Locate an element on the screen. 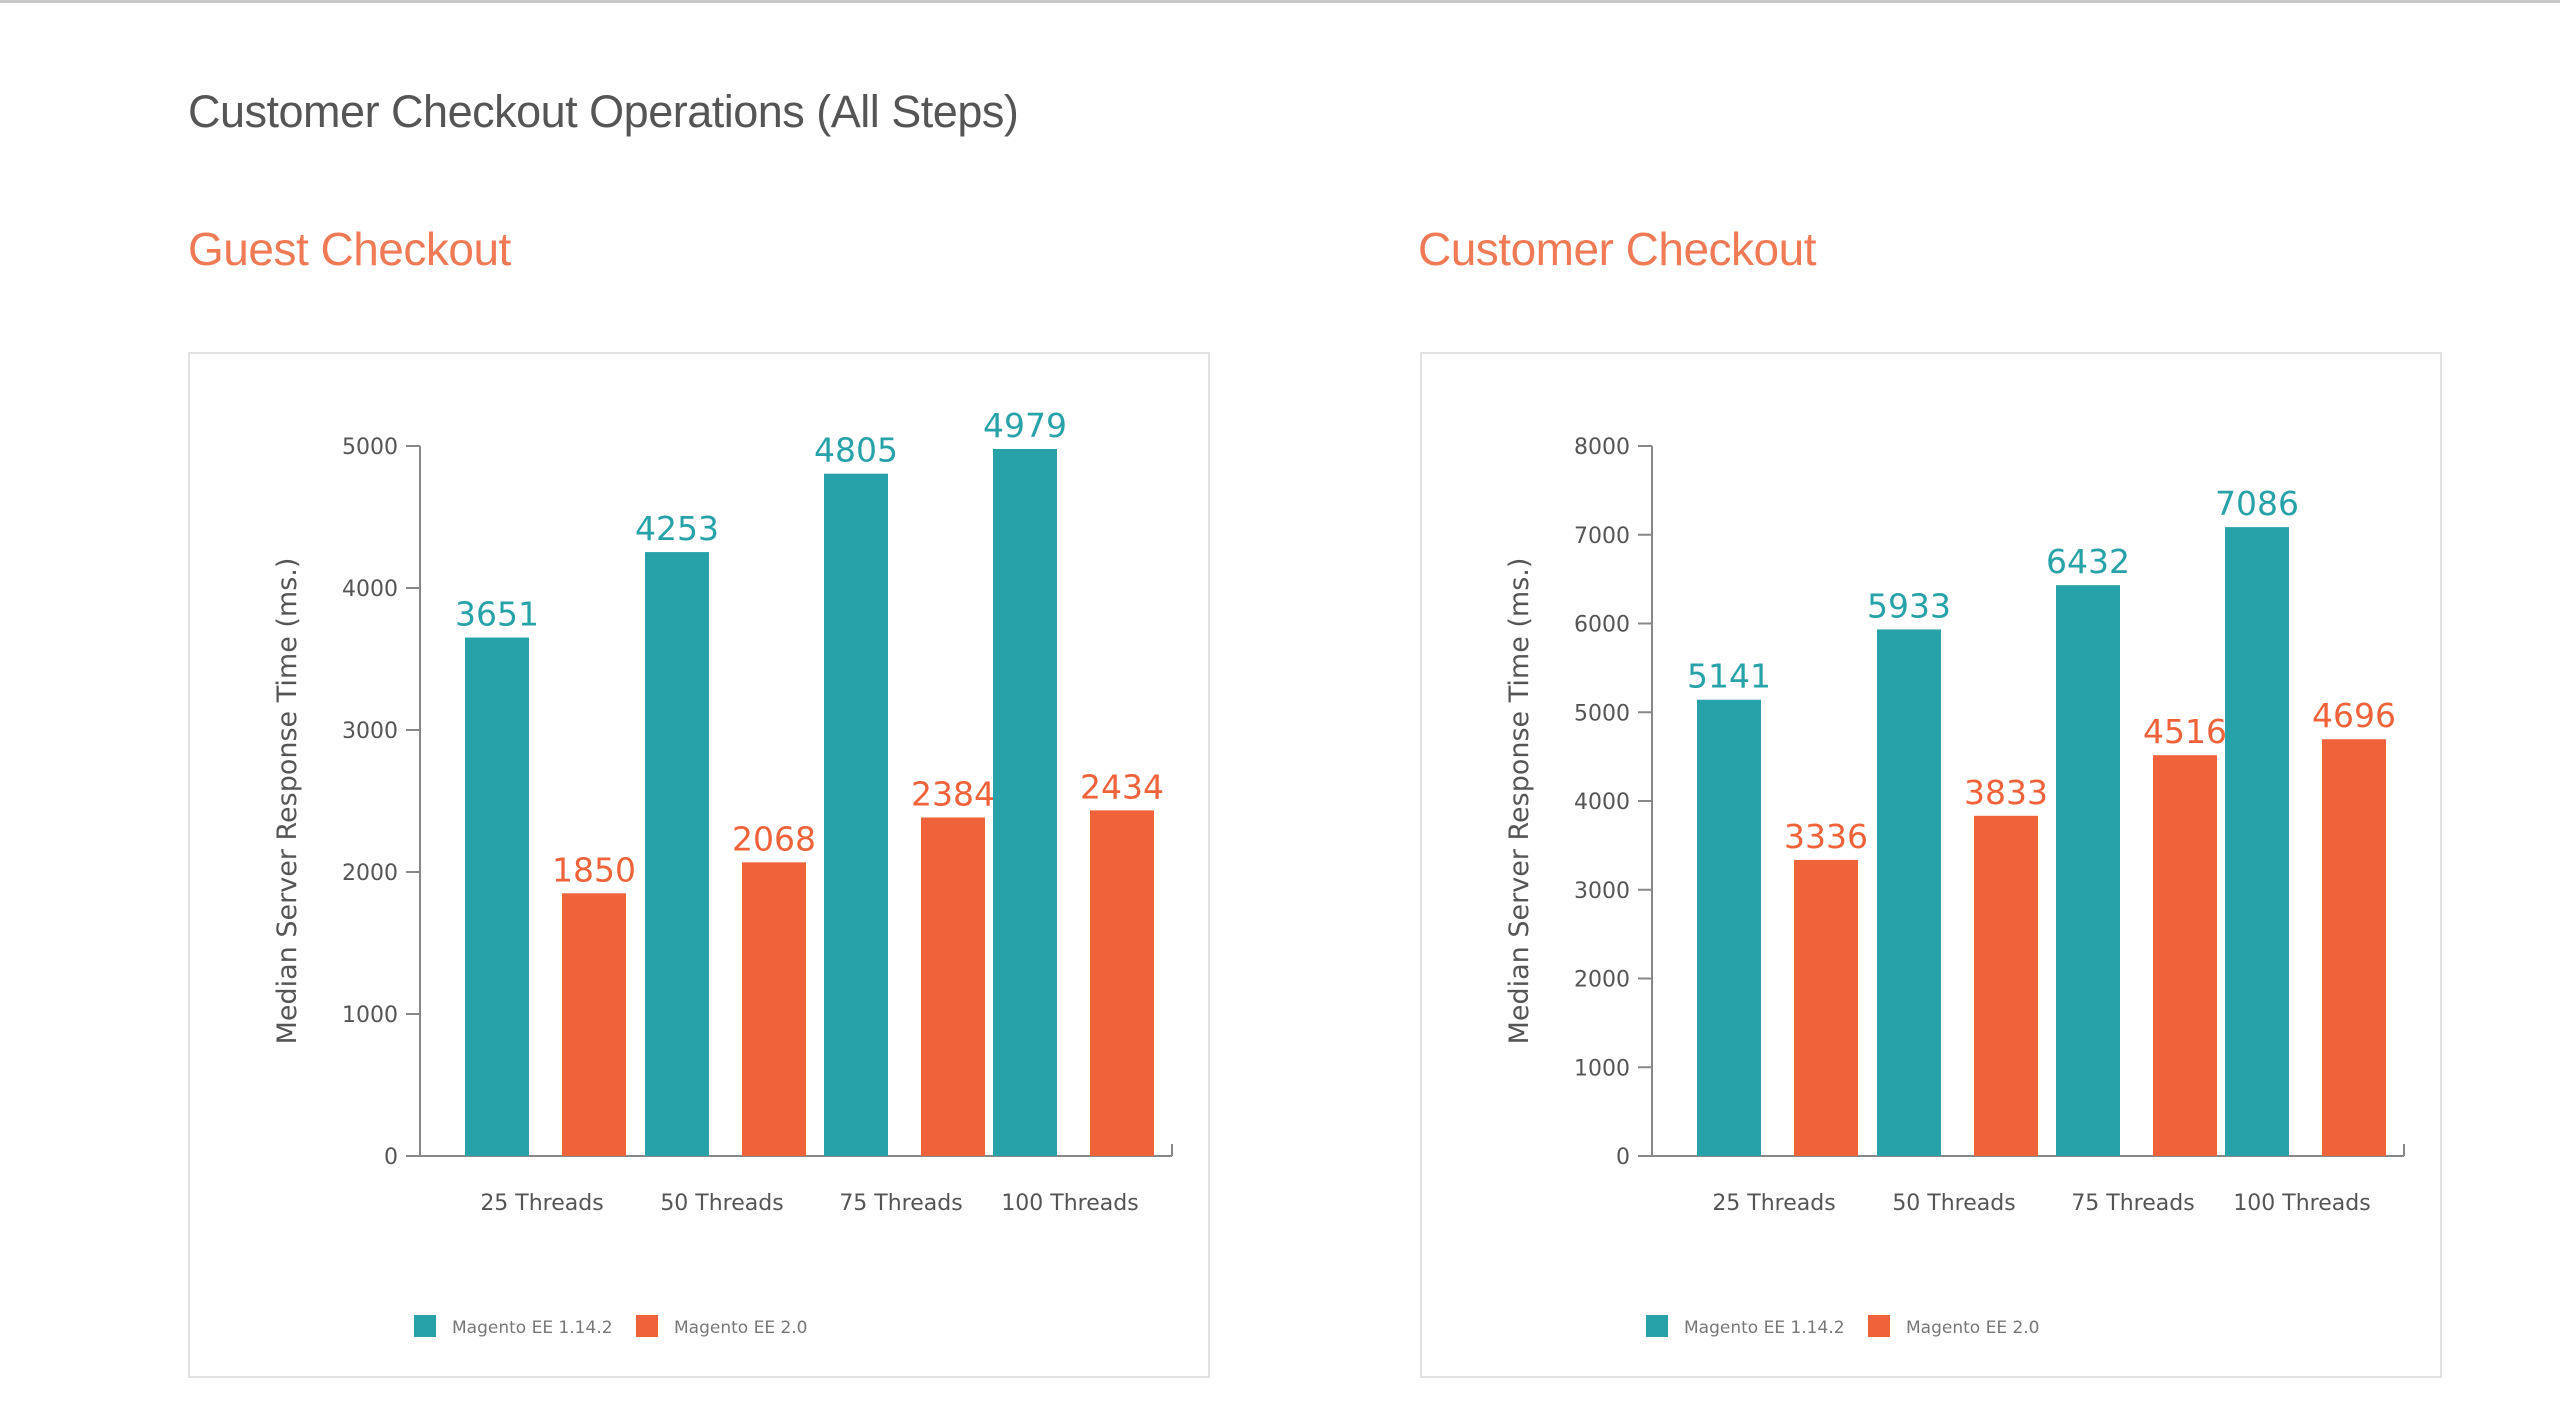 Image resolution: width=2560 pixels, height=1408 pixels. data-label: 5933 is located at coordinates (1909, 605).